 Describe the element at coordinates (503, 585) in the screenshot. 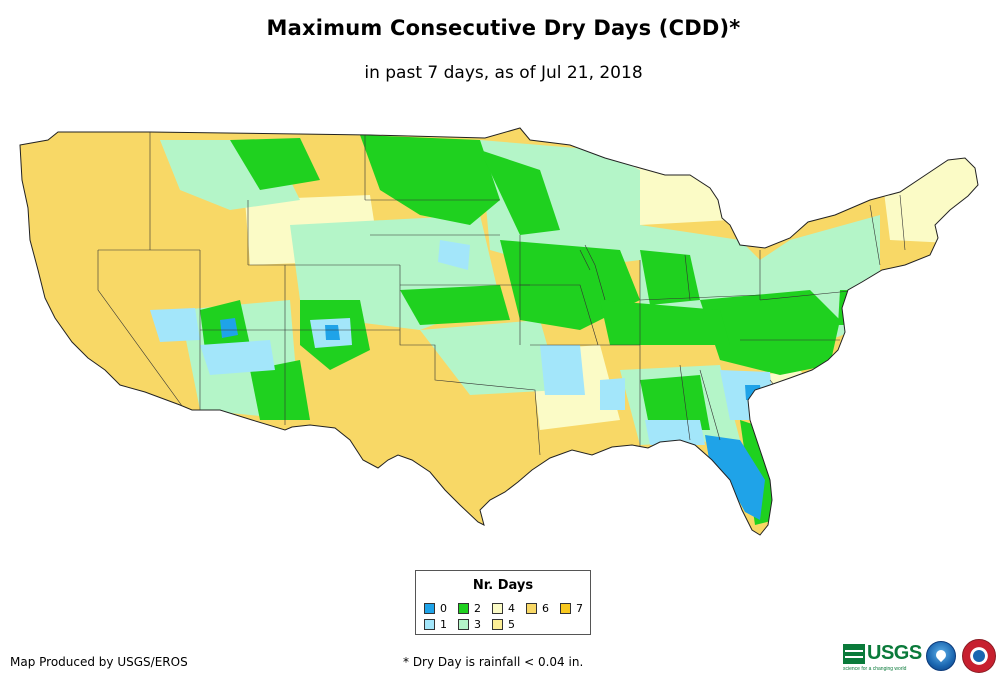

I see `legend-title: Nr. Days` at that location.